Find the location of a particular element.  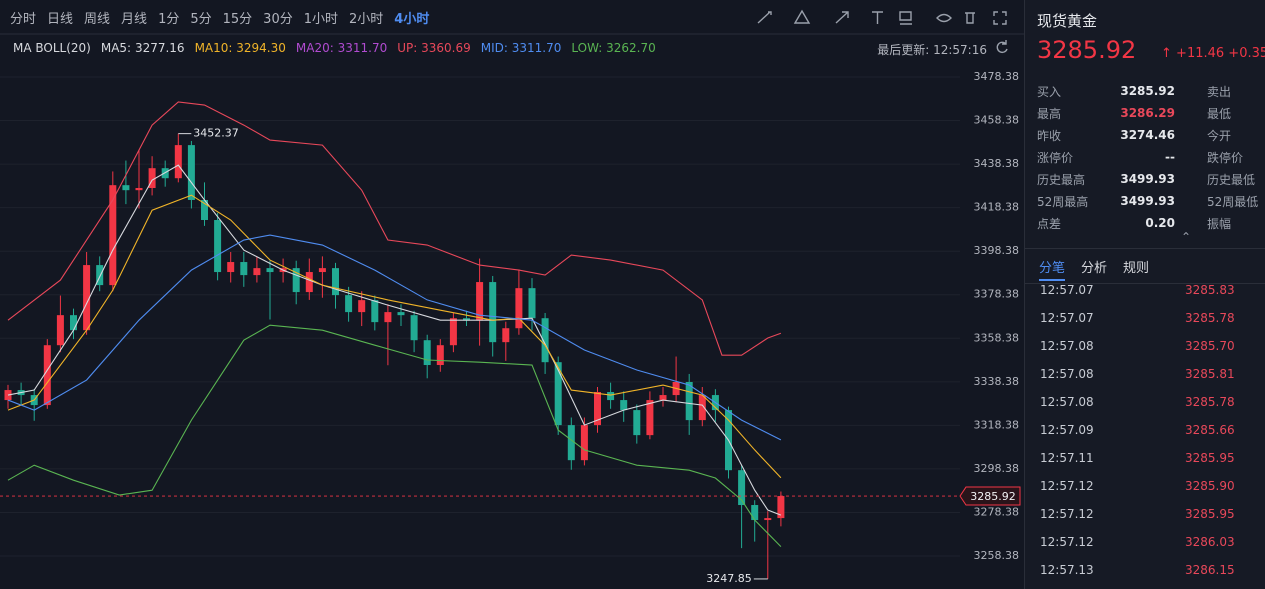

trade-price: 3285.70 is located at coordinates (1210, 346).